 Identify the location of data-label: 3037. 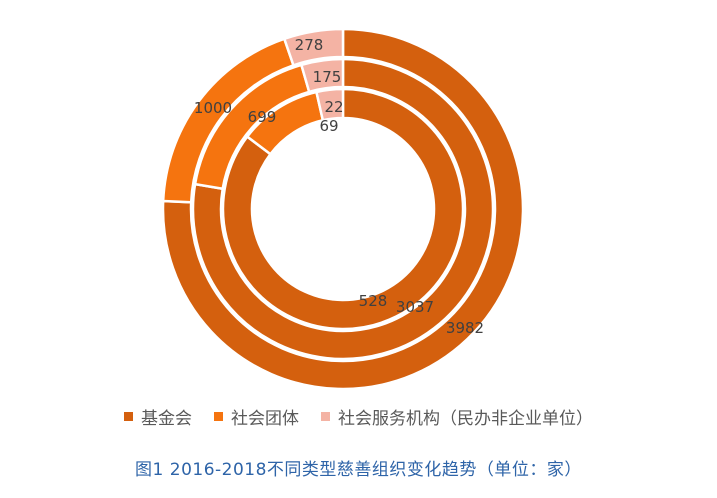
(415, 307).